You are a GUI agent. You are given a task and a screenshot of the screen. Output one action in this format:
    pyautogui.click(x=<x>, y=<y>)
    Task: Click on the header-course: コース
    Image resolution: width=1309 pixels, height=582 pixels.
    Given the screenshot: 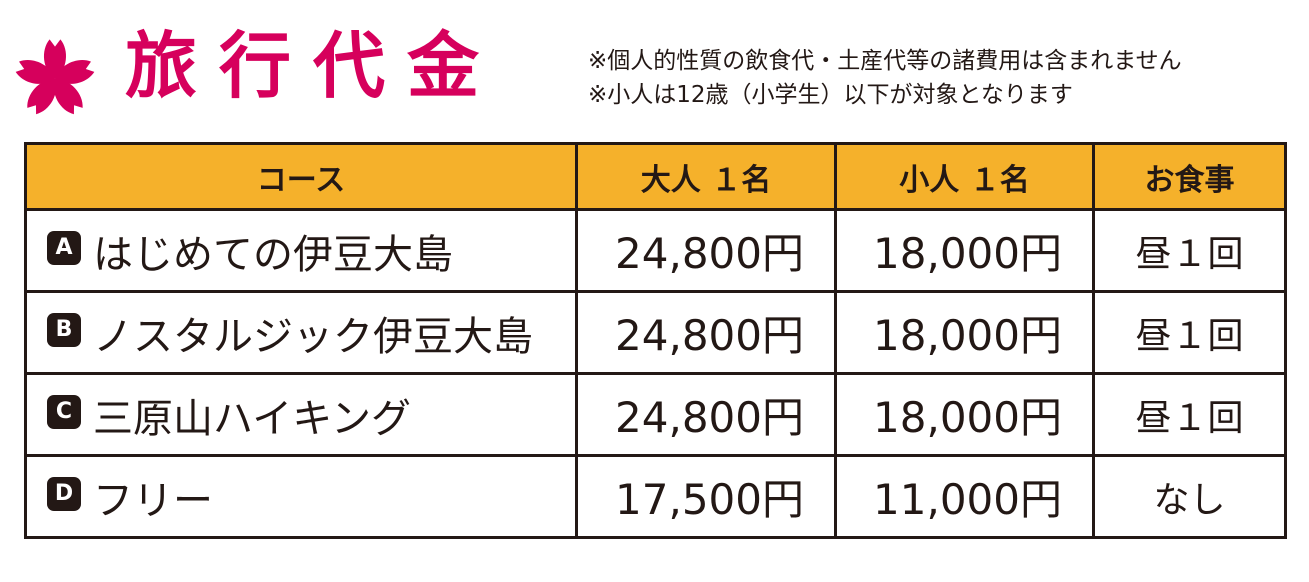 What is the action you would take?
    pyautogui.click(x=301, y=176)
    